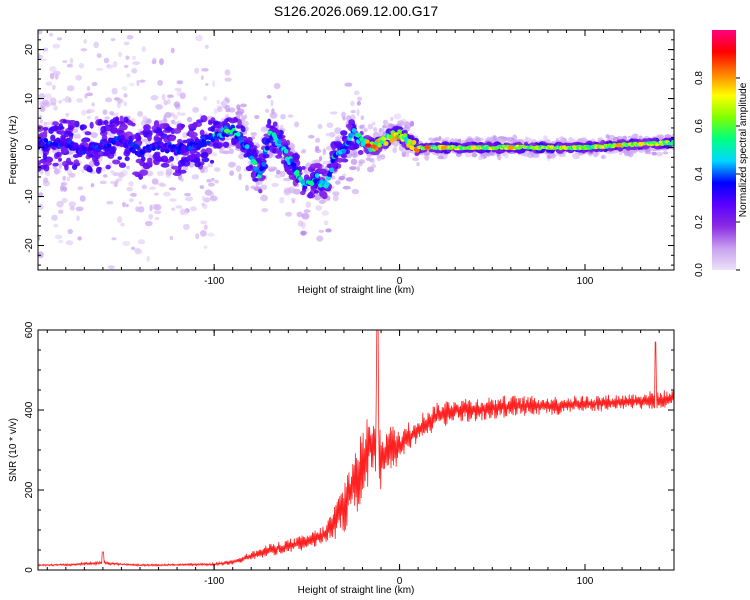 This screenshot has height=600, width=750. What do you see at coordinates (640, 144) in the screenshot?
I see `spectrogram-peak` at bounding box center [640, 144].